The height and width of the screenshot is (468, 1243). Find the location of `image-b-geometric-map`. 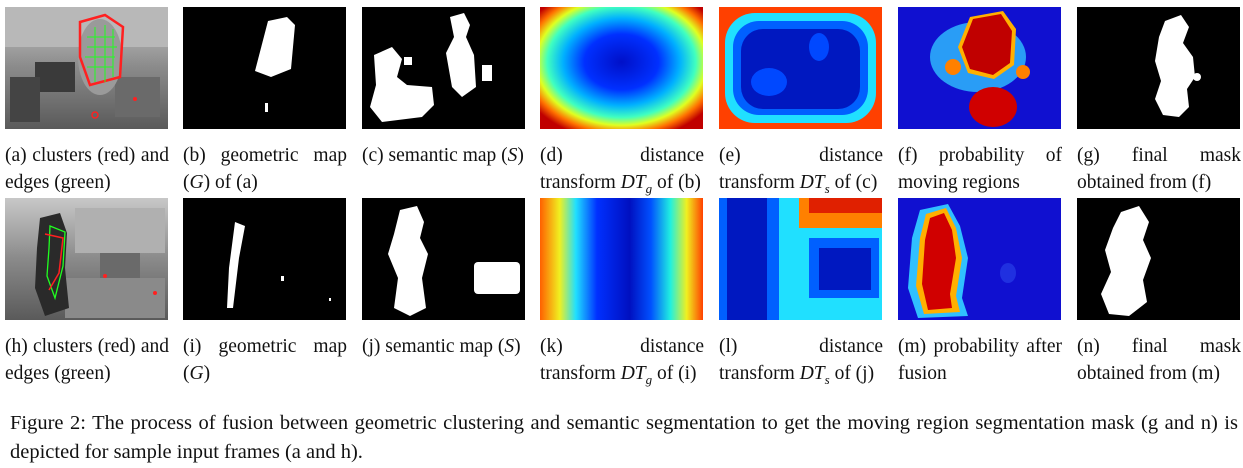

image-b-geometric-map is located at coordinates (264, 68).